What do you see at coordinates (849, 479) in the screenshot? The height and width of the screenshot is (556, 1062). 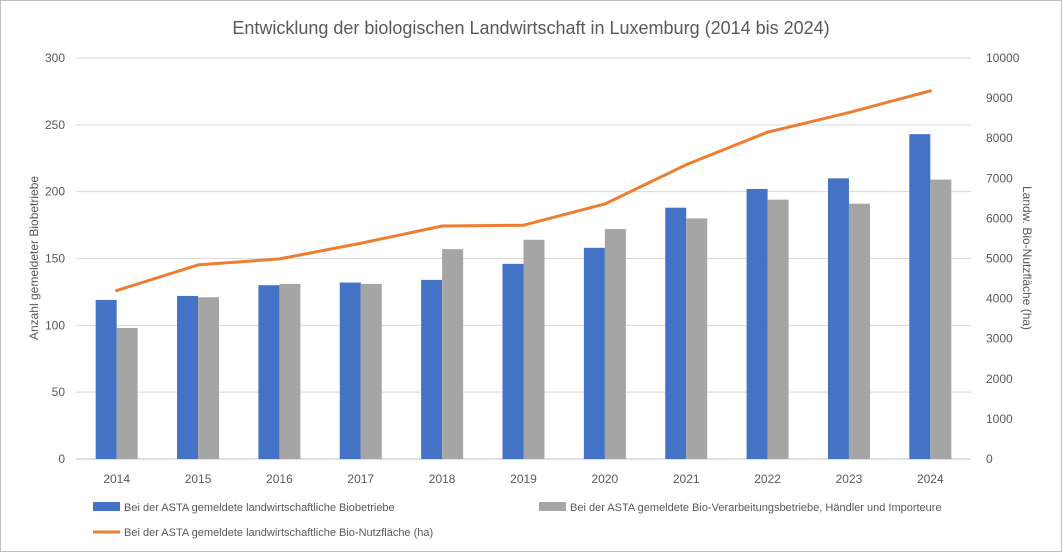 I see `x-tick-label: 2023` at bounding box center [849, 479].